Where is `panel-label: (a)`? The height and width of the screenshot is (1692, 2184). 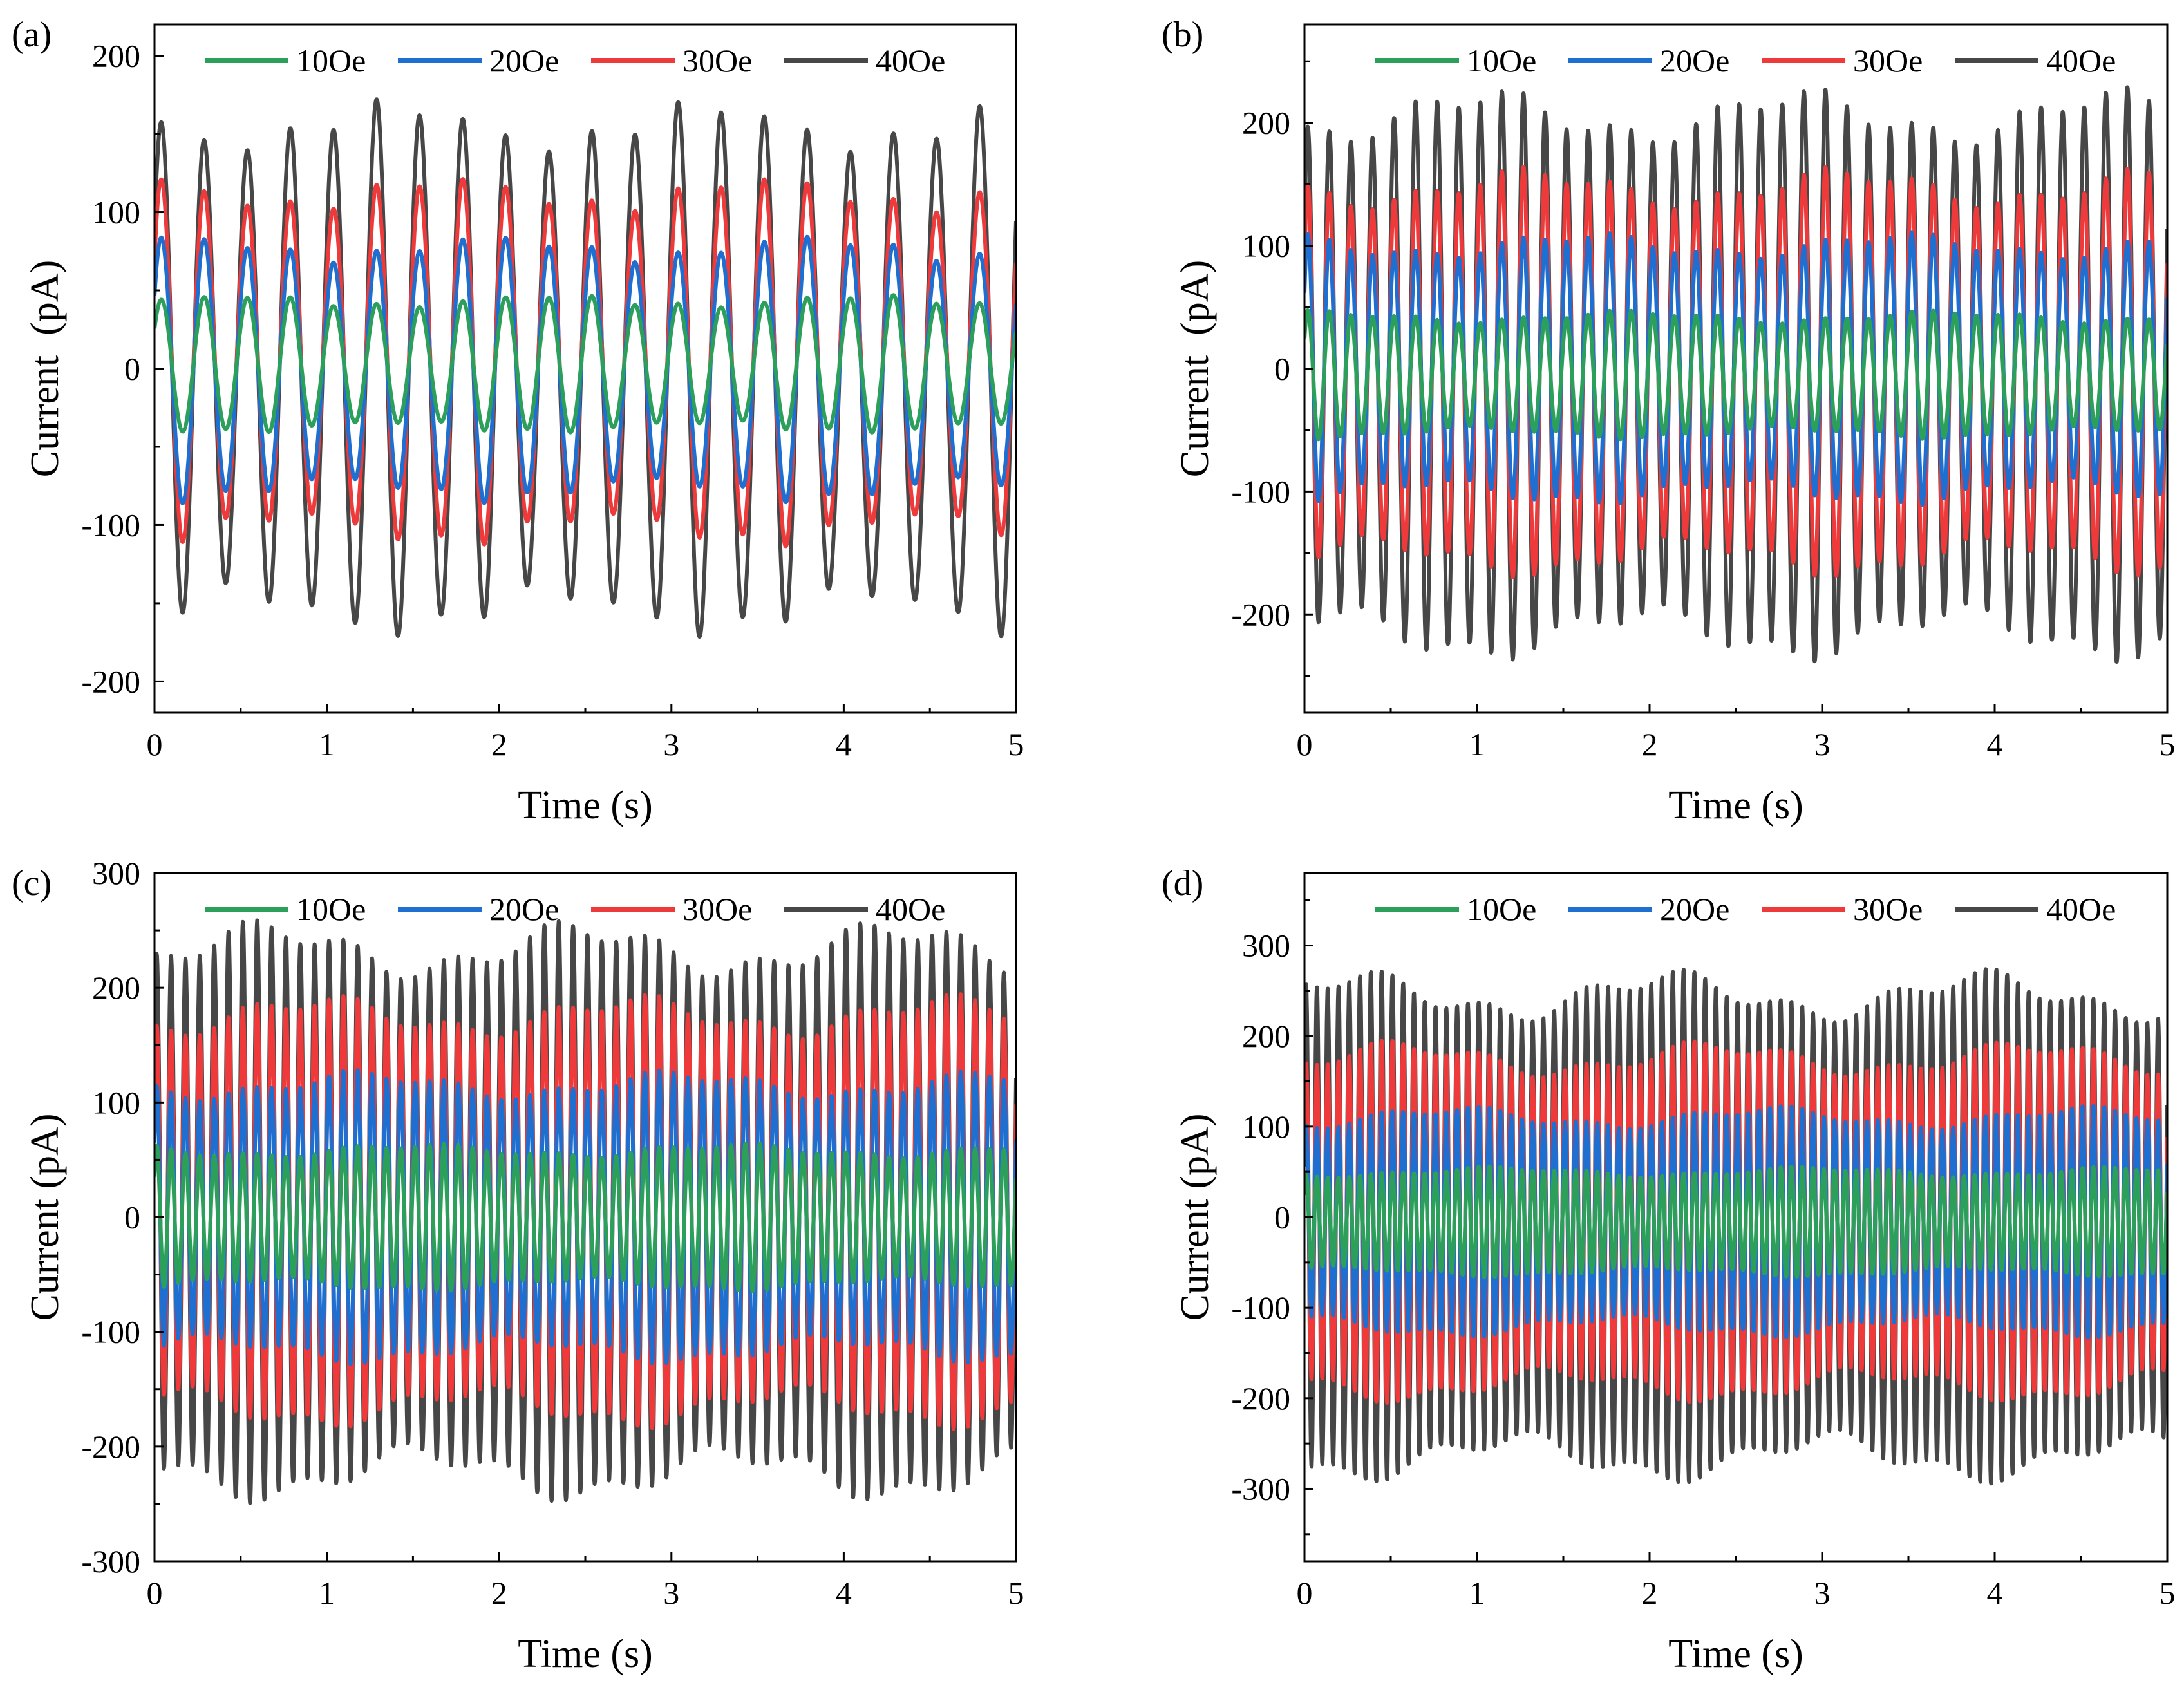 panel-label: (a) is located at coordinates (32, 35).